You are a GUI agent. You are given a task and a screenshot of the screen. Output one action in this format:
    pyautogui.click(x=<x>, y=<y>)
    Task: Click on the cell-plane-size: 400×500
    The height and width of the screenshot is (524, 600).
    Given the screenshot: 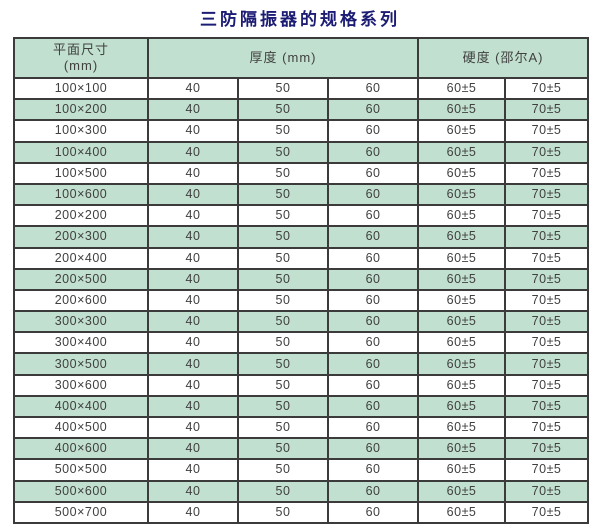 What is the action you would take?
    pyautogui.click(x=81, y=427)
    